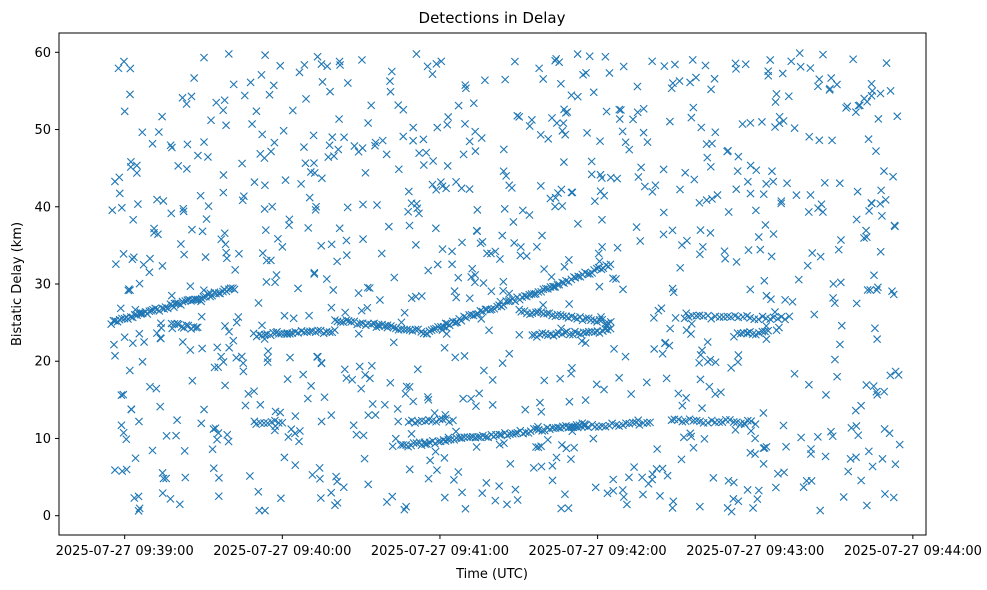 This screenshot has width=987, height=590. What do you see at coordinates (17, 284) in the screenshot?
I see `y-axis-label: Bistatic Delay (km)` at bounding box center [17, 284].